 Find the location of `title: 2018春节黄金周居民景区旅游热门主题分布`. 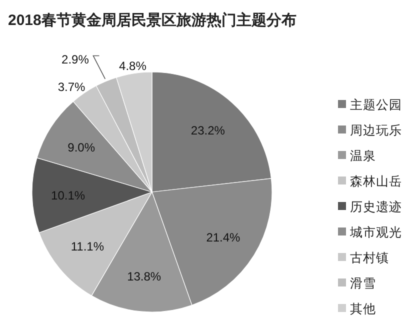

title: 2018春节黄金周居民景区旅游热门主题分布 is located at coordinates (152, 20).